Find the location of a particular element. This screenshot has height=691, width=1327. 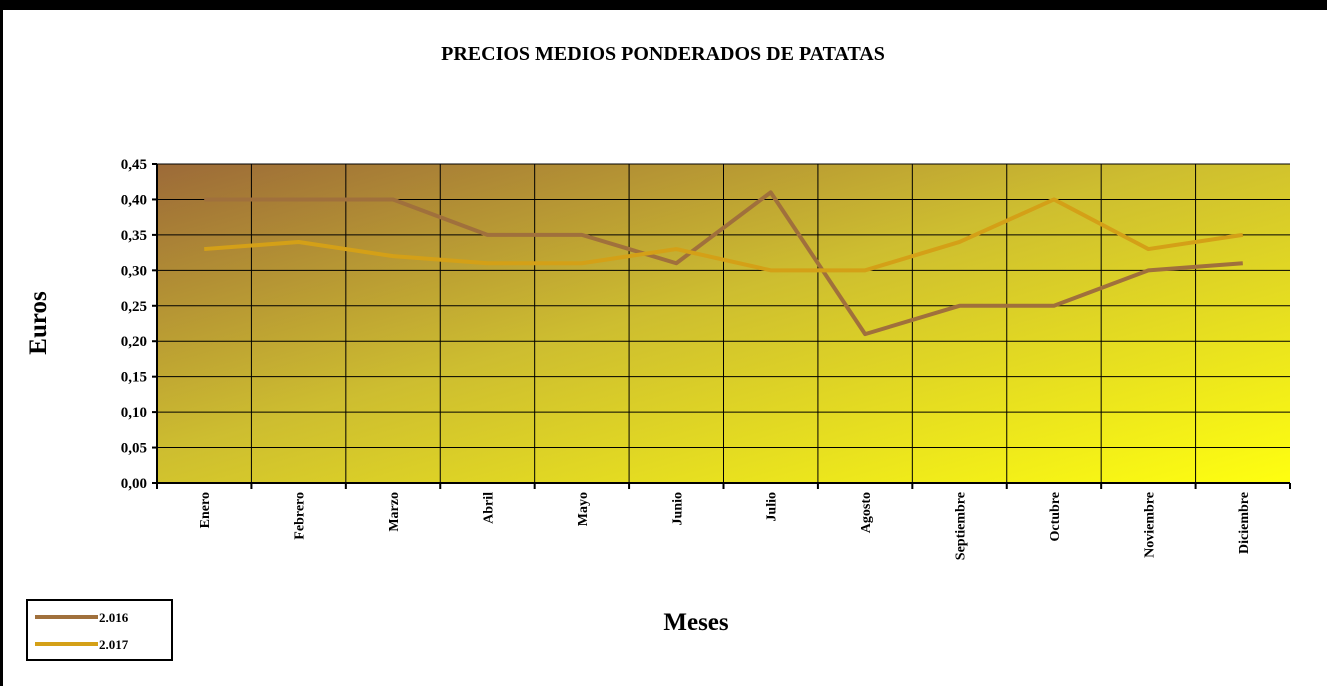

y-tick-label: 0,20 is located at coordinates (134, 342).